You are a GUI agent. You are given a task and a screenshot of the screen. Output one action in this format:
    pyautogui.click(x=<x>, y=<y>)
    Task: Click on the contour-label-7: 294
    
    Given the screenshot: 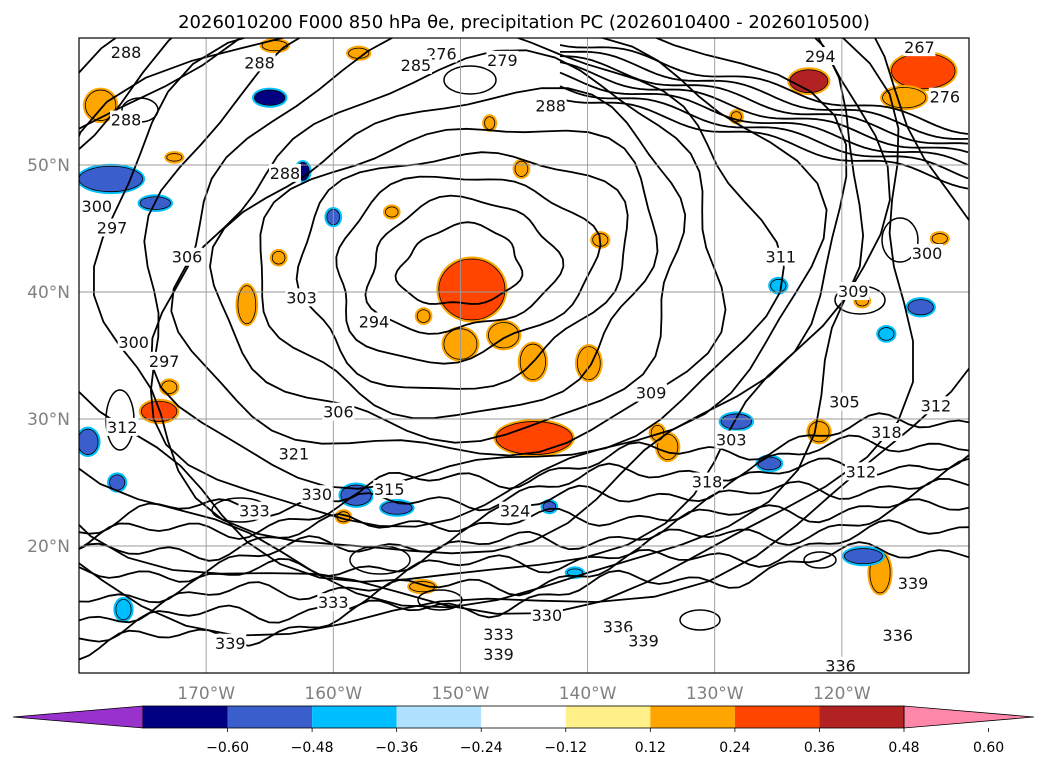 What is the action you would take?
    pyautogui.click(x=820, y=56)
    